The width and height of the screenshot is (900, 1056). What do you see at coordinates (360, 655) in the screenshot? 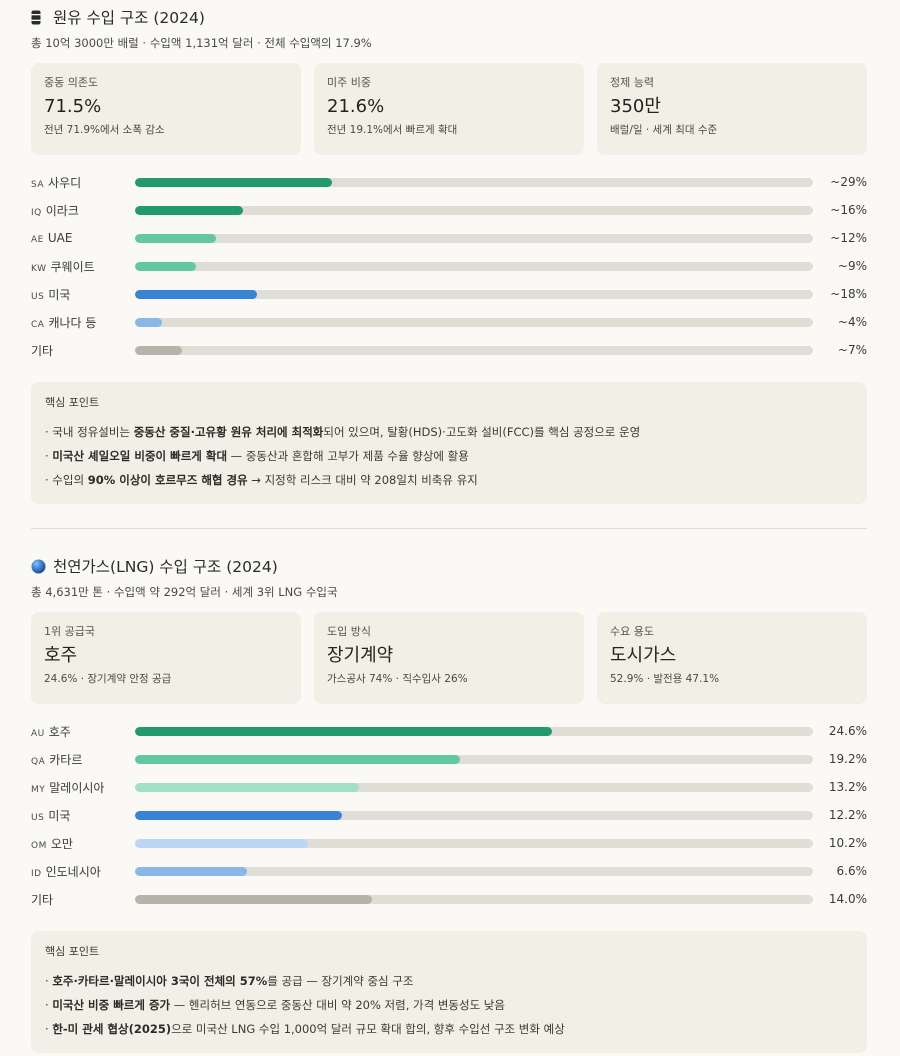
I see `card-value: 장기계약` at bounding box center [360, 655].